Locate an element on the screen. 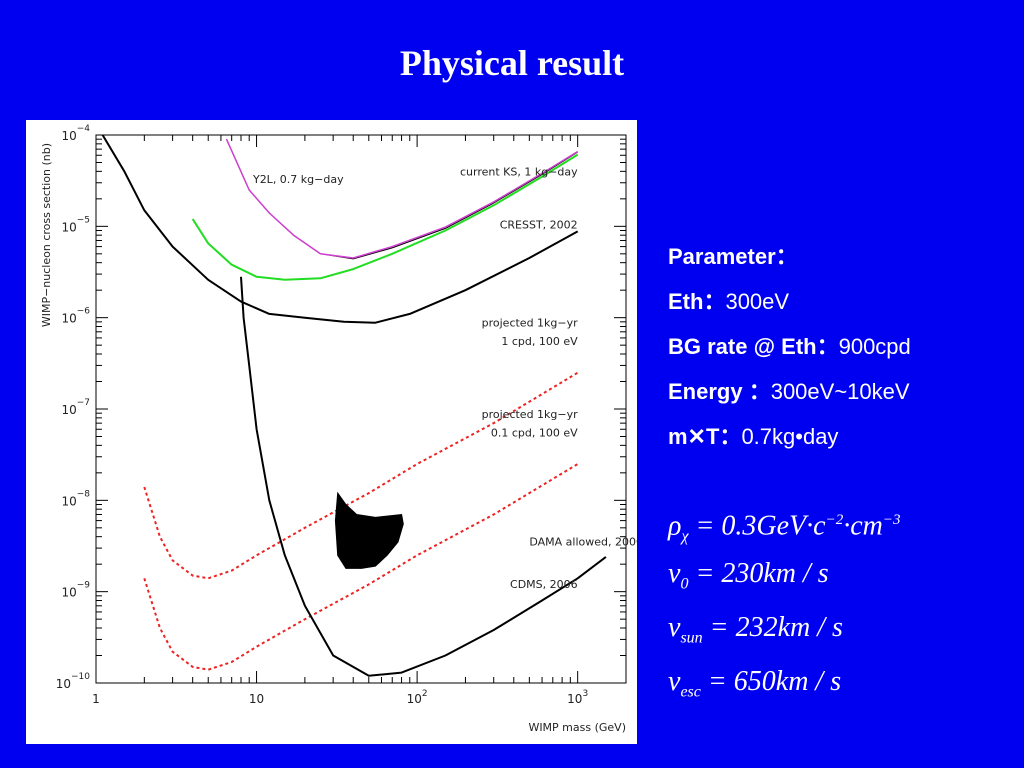  parameter-value: 0.7kg•day is located at coordinates (790, 436).